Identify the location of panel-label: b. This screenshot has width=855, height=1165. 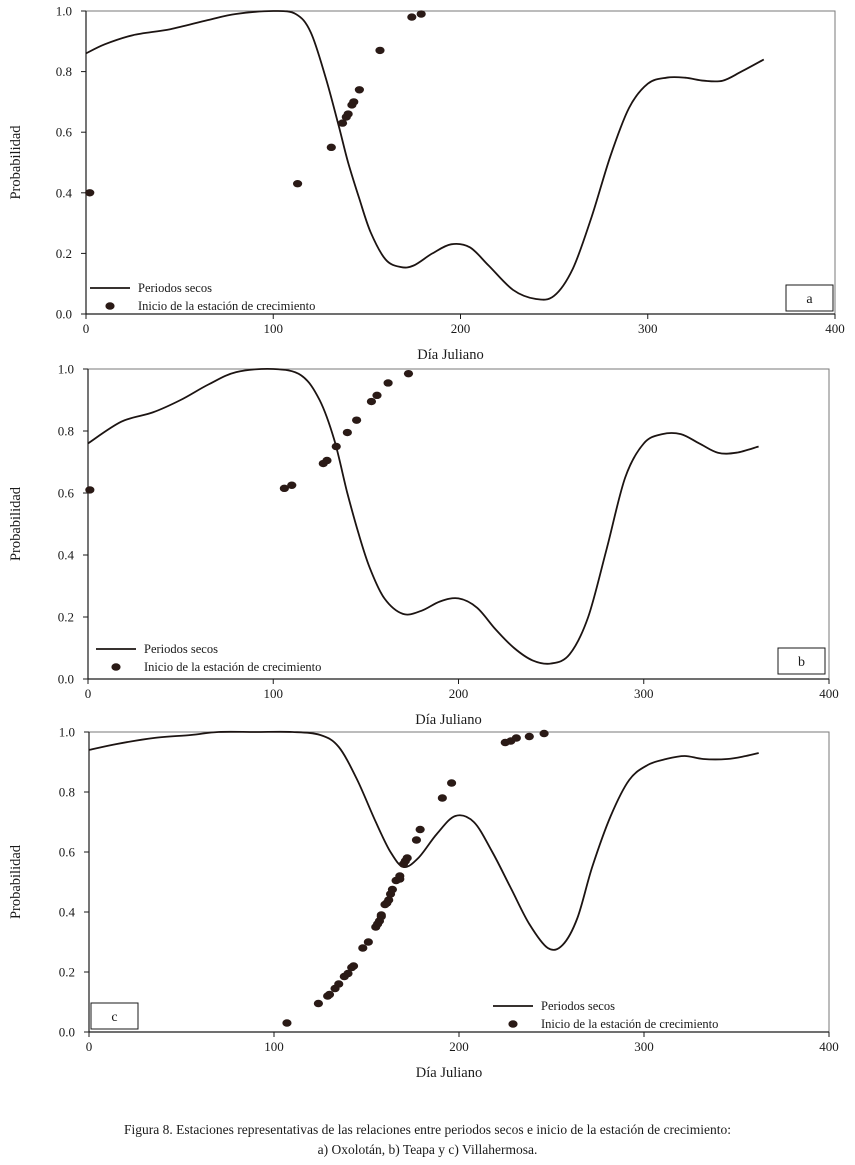
(801, 662).